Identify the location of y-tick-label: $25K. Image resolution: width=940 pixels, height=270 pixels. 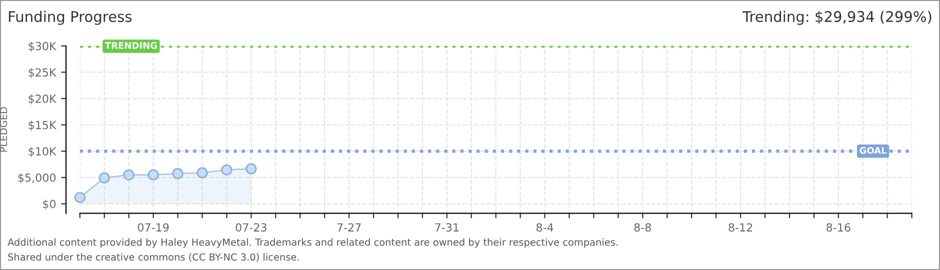
(42, 73).